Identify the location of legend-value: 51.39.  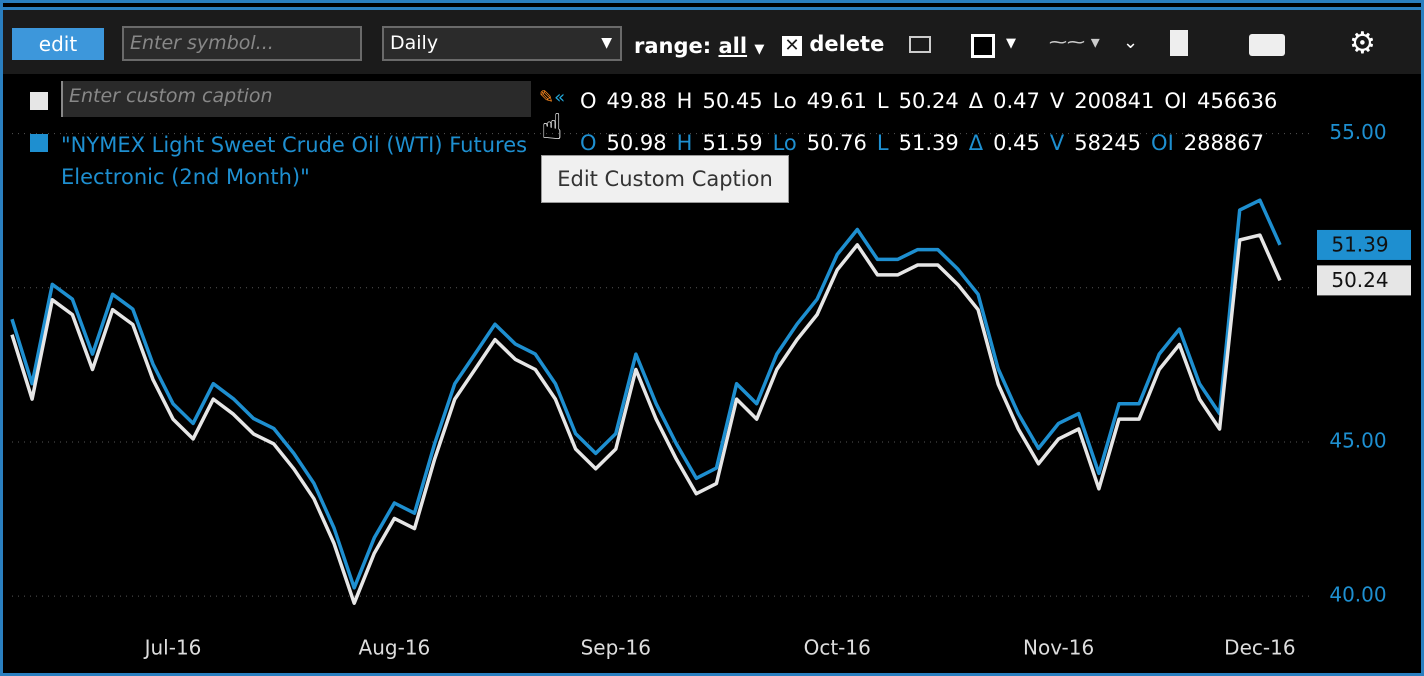
(928, 143).